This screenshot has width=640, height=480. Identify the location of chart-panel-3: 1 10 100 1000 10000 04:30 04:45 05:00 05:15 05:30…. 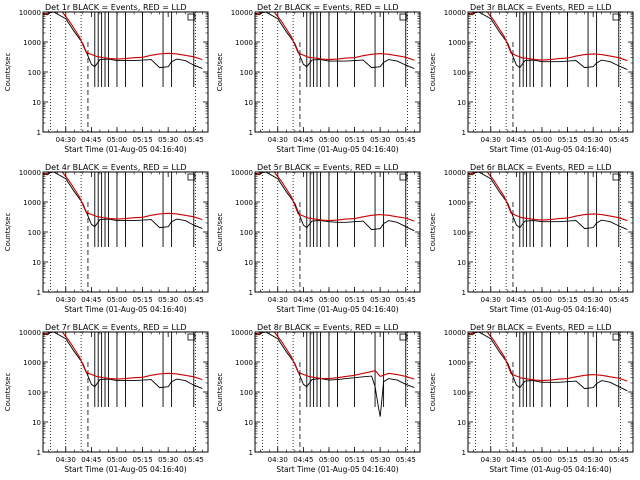
(531, 78).